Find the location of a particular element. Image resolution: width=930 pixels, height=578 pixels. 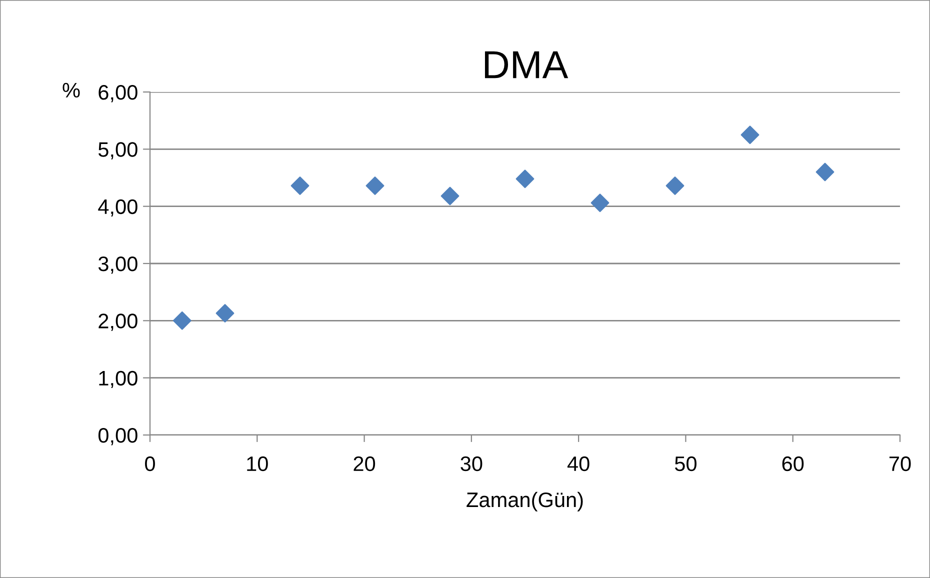

y-tick-label: 1,00 is located at coordinates (118, 379).